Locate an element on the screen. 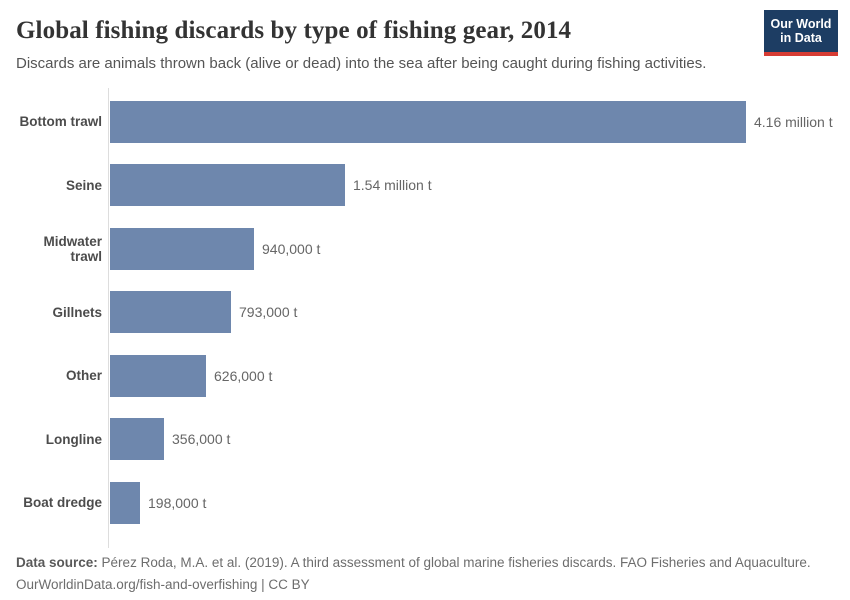 The width and height of the screenshot is (850, 600). bar-track: 626,000 t is located at coordinates (468, 375).